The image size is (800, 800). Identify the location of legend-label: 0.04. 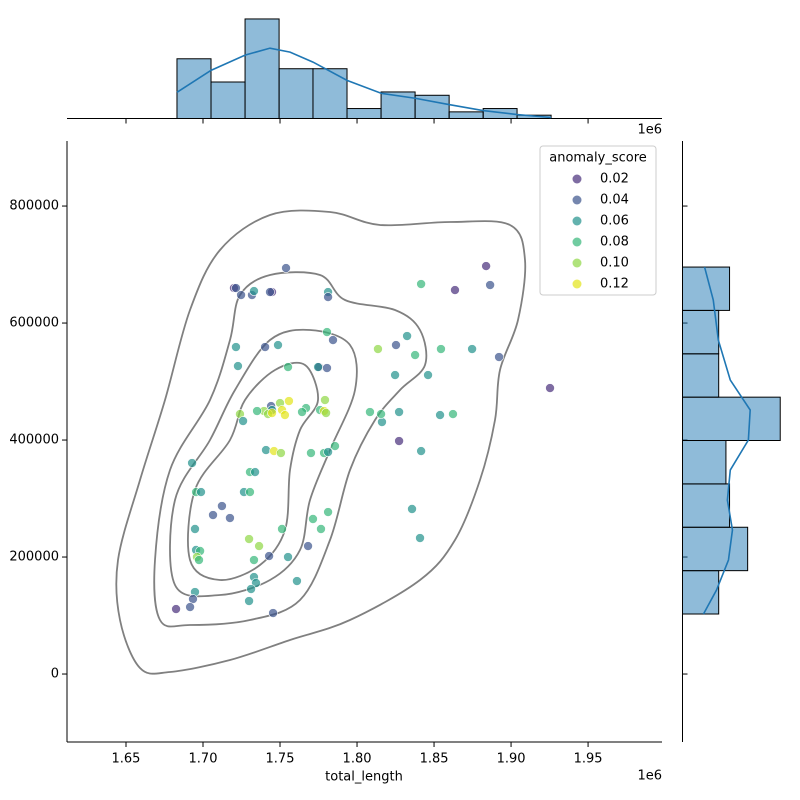
(614, 200).